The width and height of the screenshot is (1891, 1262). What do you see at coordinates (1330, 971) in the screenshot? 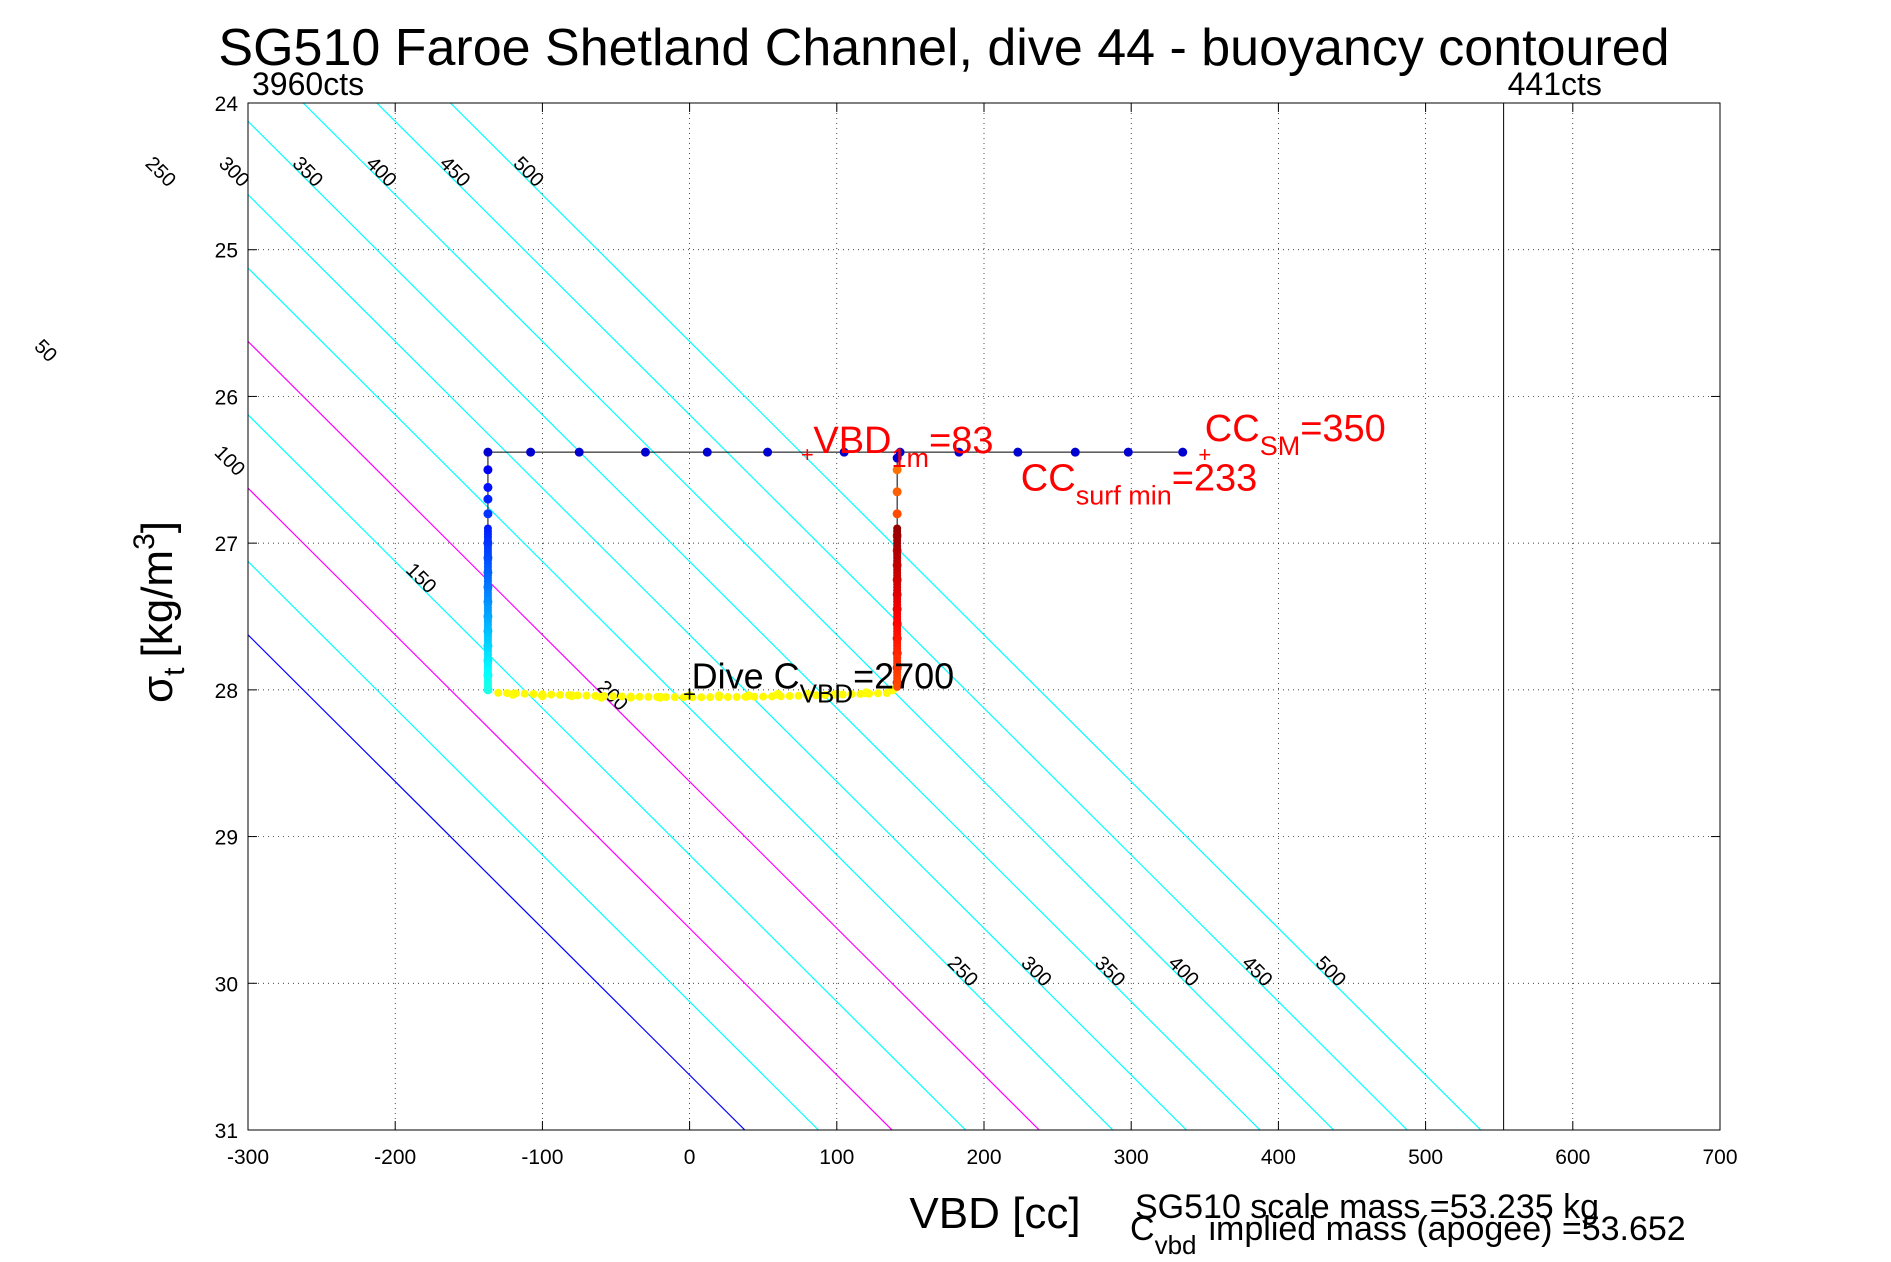
I see `contour-label-lower-500: 500` at bounding box center [1330, 971].